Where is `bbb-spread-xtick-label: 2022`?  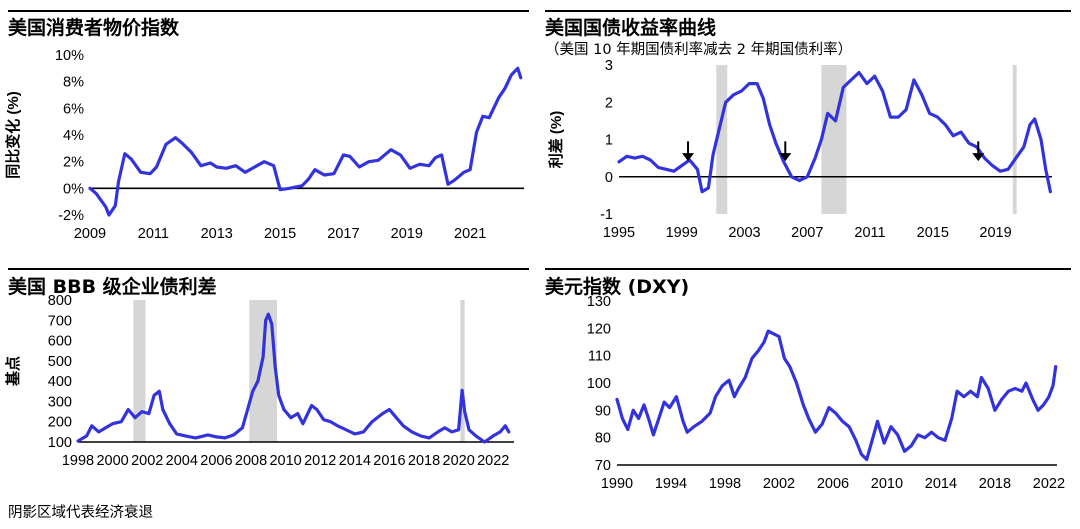 bbb-spread-xtick-label: 2022 is located at coordinates (493, 461).